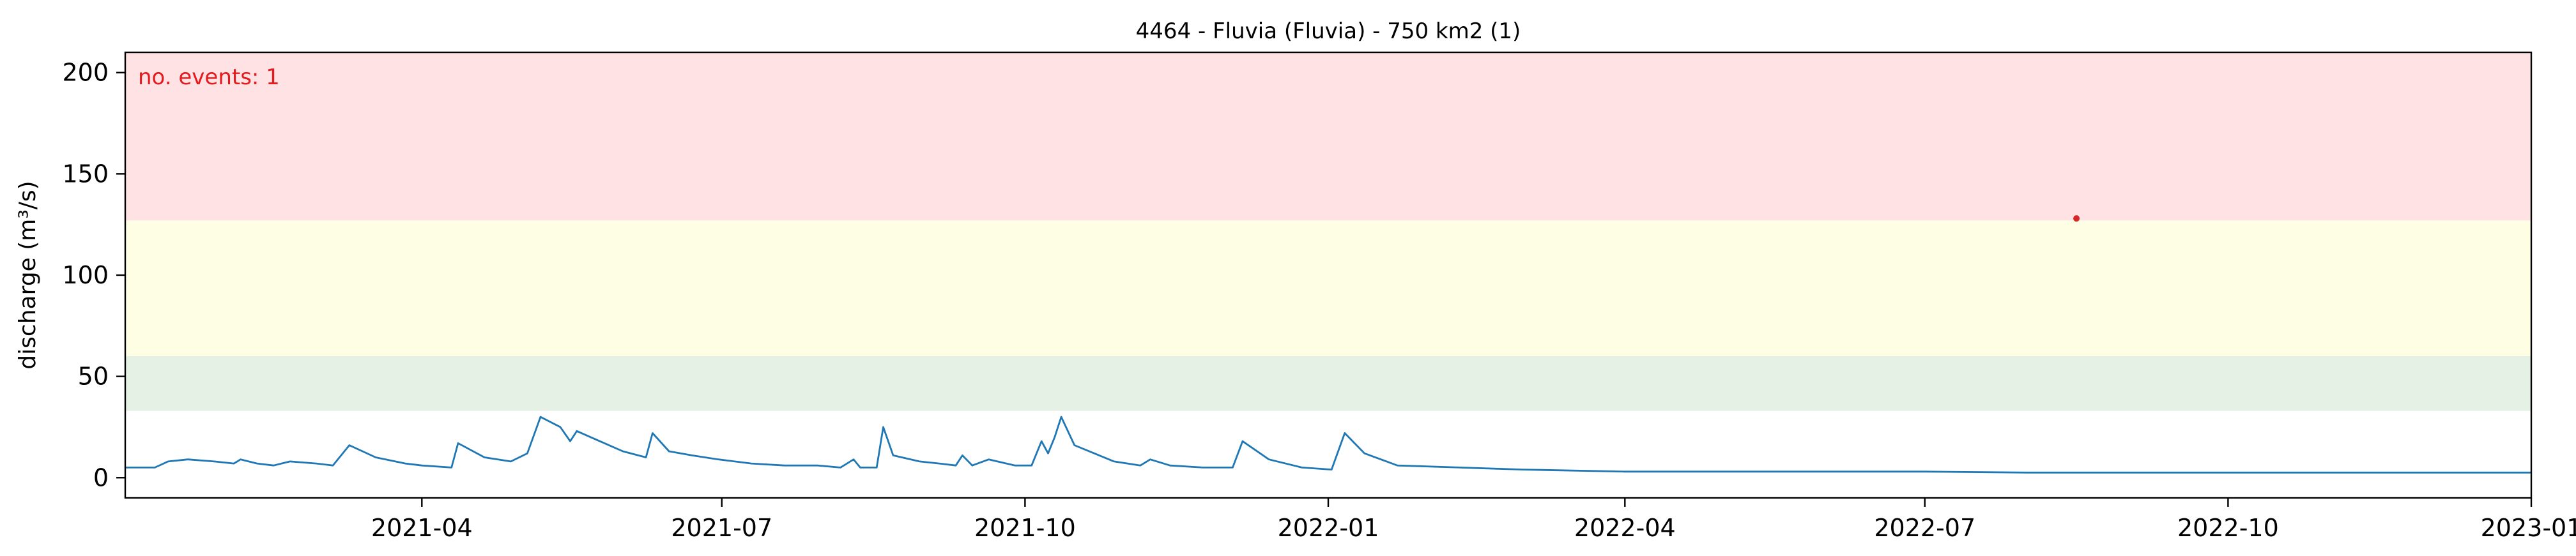  I want to click on x-tick-label: 2021-10, so click(1025, 528).